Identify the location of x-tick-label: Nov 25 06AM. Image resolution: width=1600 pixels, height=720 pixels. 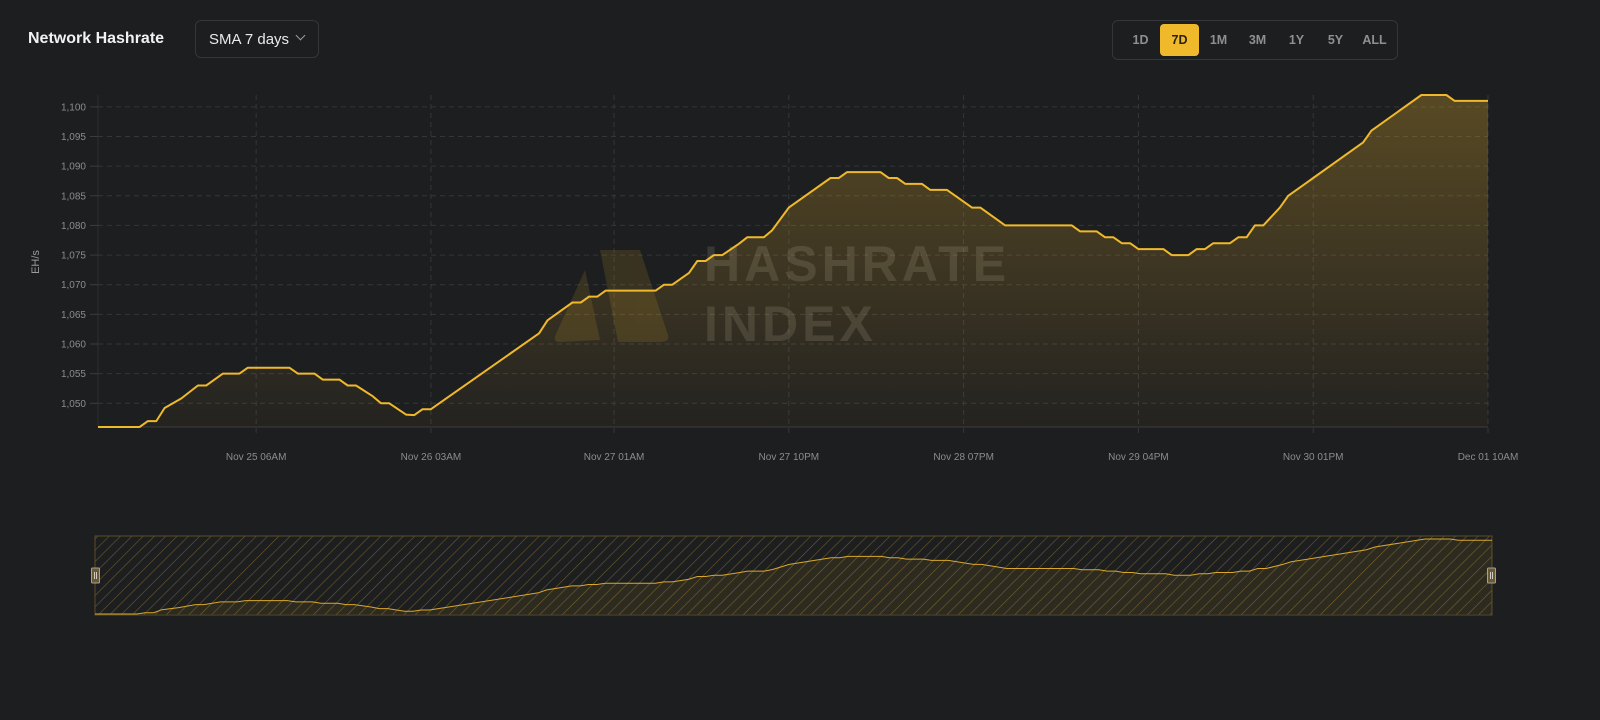
(256, 457).